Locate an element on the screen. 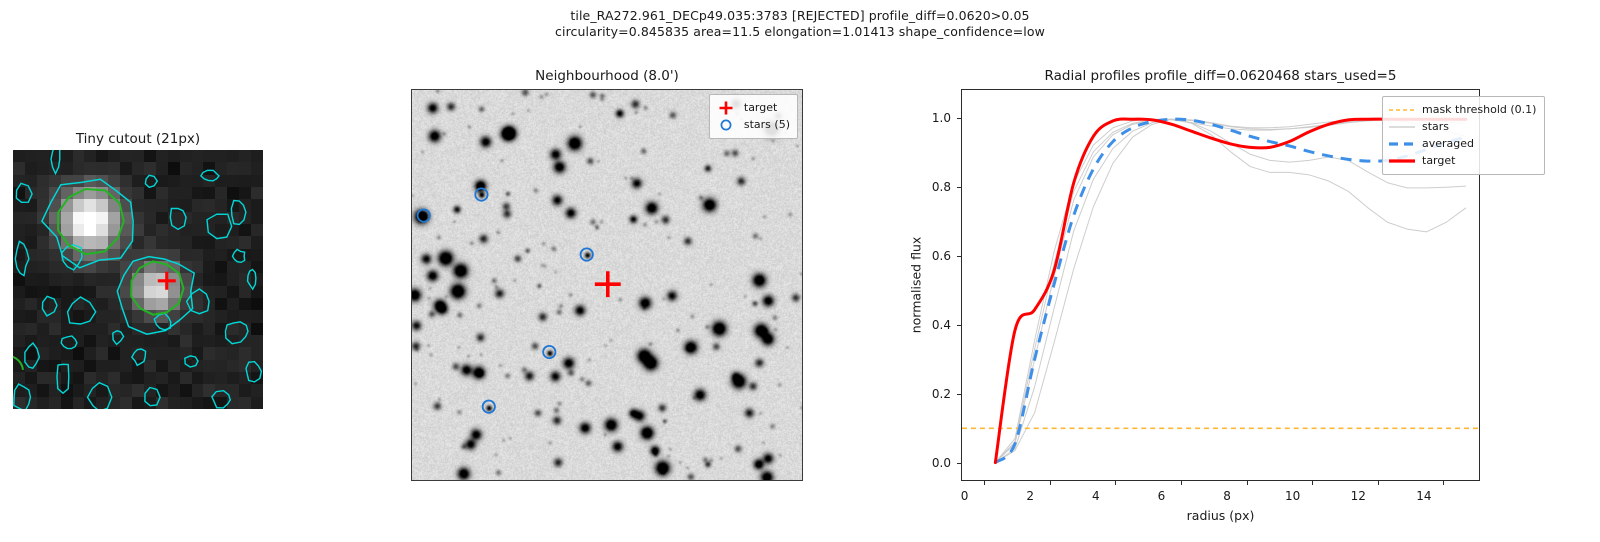  legend-row-averaged: averaged is located at coordinates (1462, 143).